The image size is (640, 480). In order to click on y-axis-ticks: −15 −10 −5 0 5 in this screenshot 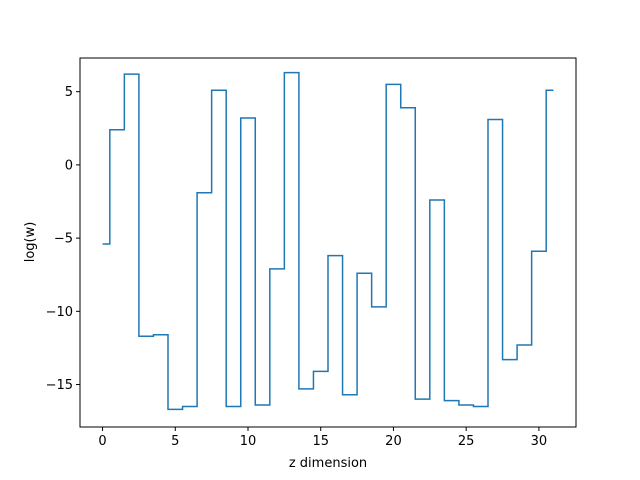, I will do `click(63, 239)`.